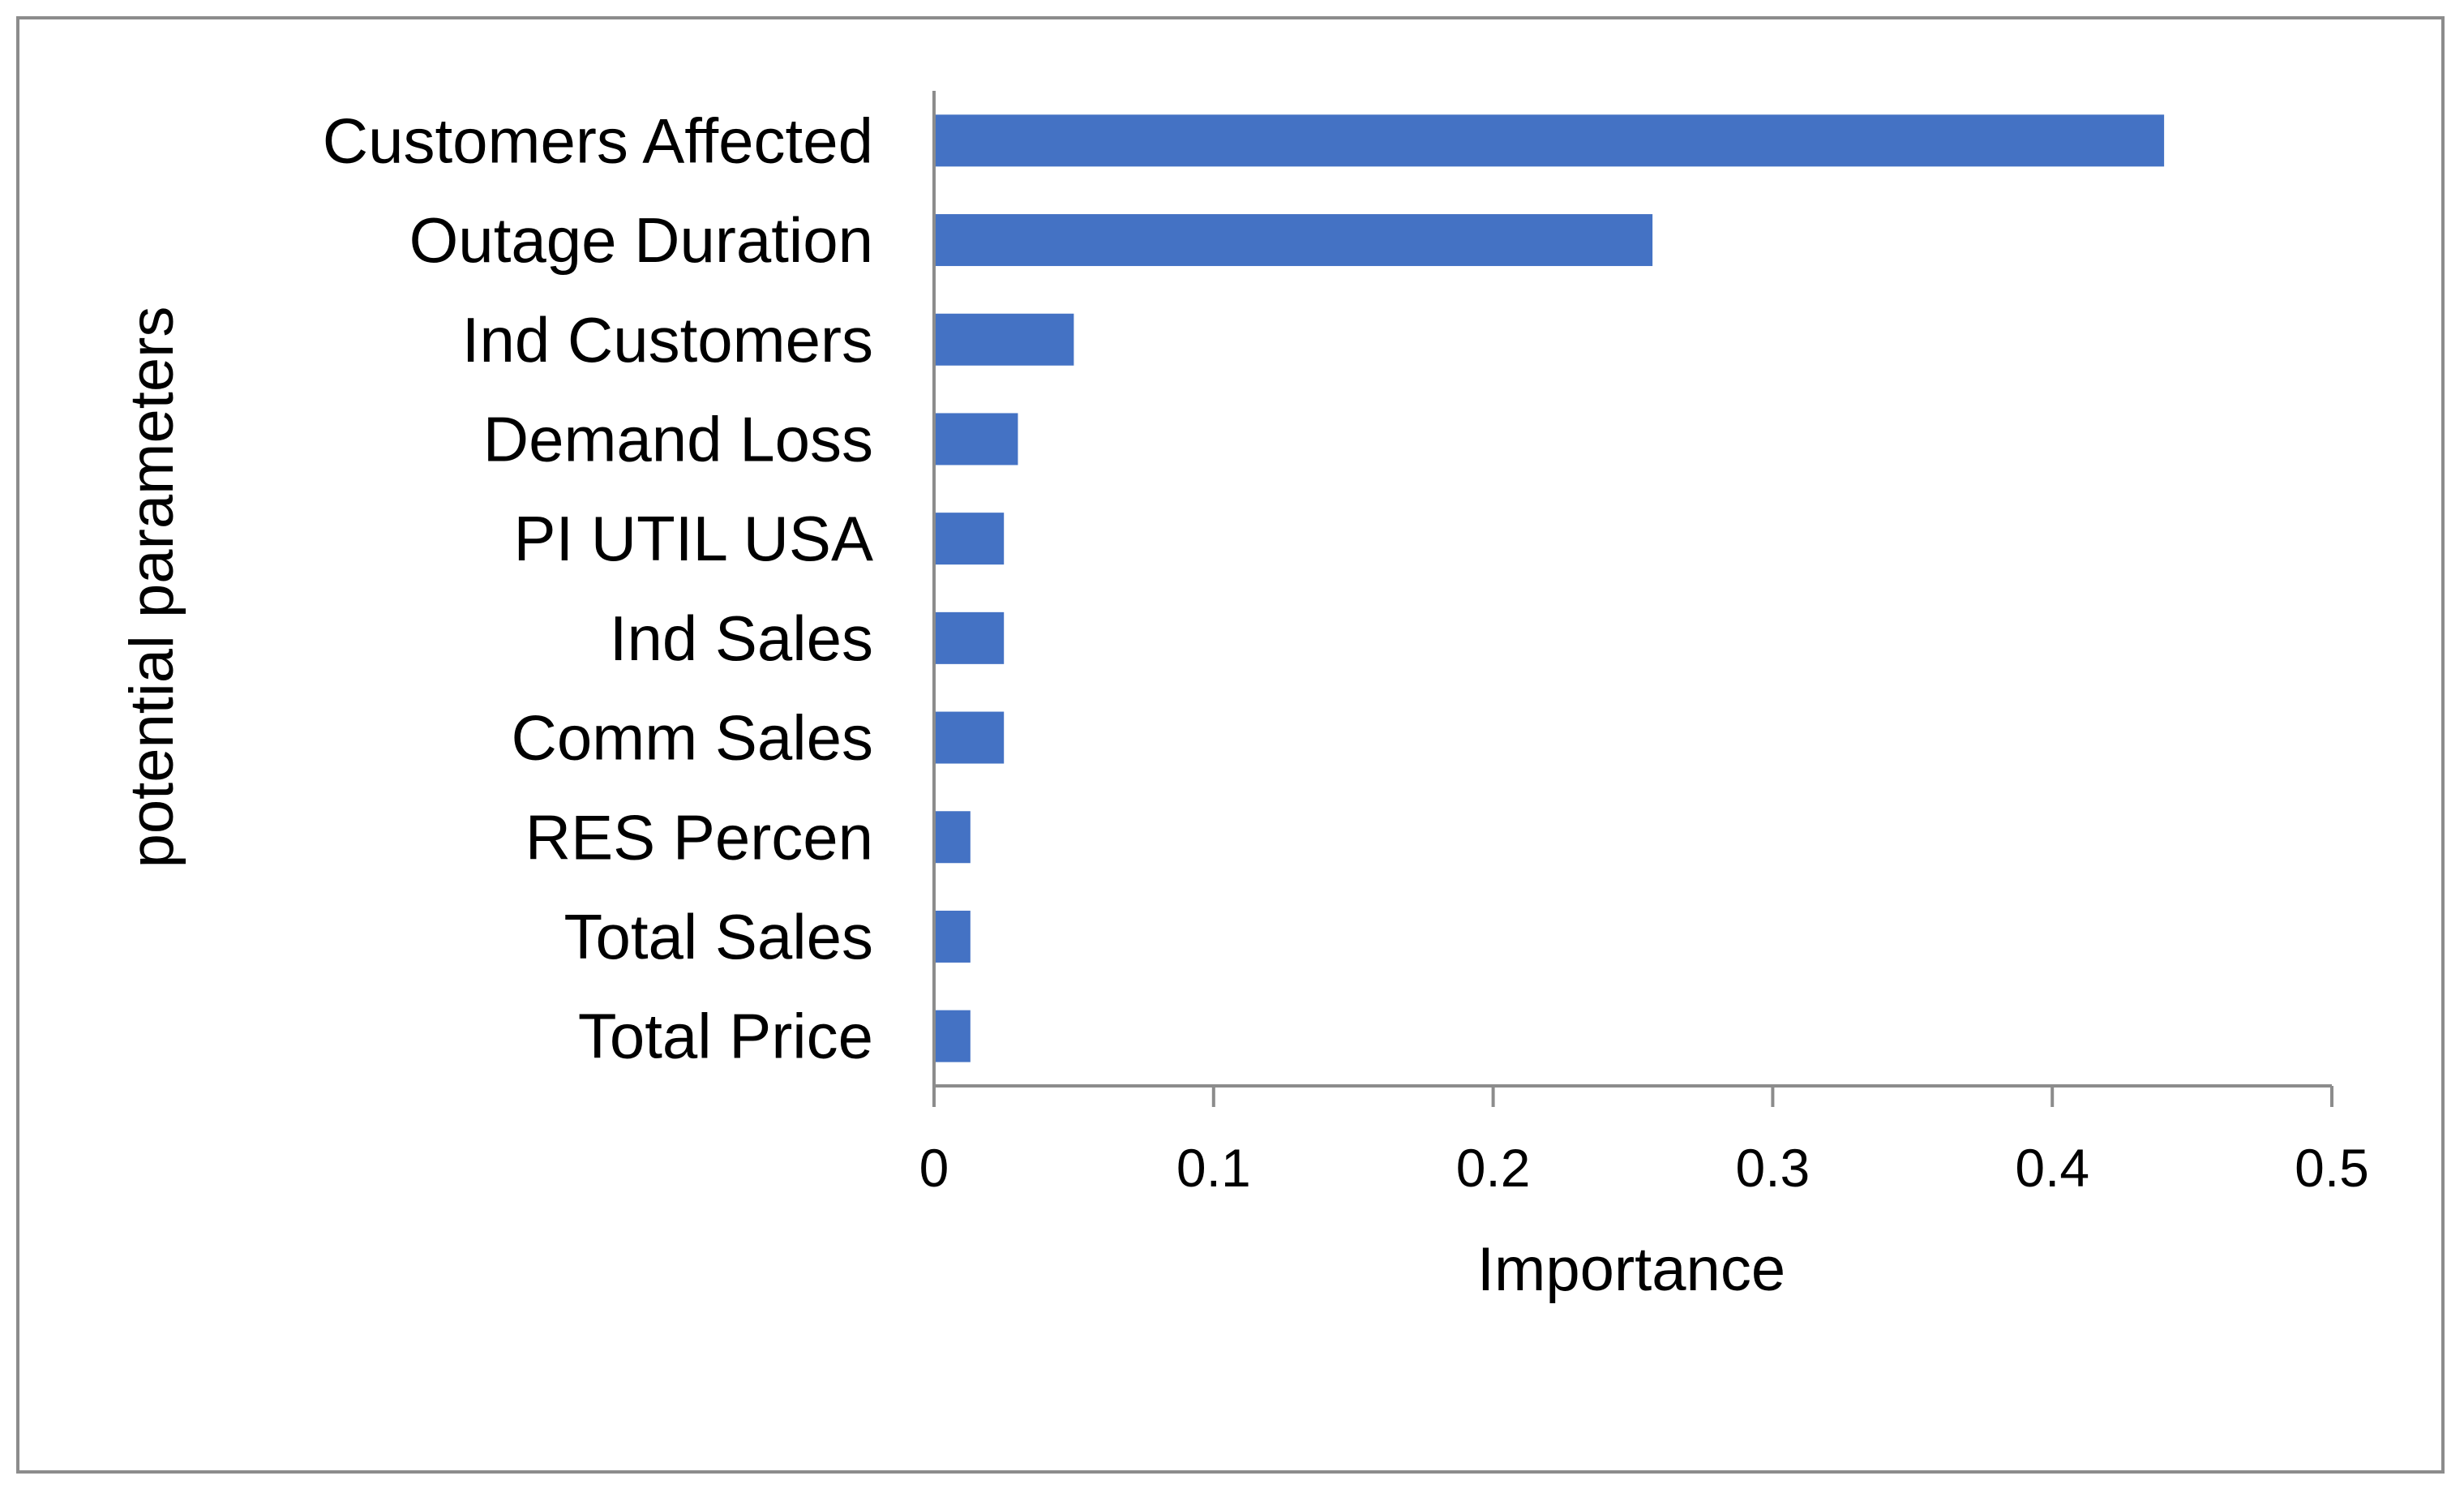  What do you see at coordinates (1213, 1168) in the screenshot?
I see `x-tick-label-1: 0.1` at bounding box center [1213, 1168].